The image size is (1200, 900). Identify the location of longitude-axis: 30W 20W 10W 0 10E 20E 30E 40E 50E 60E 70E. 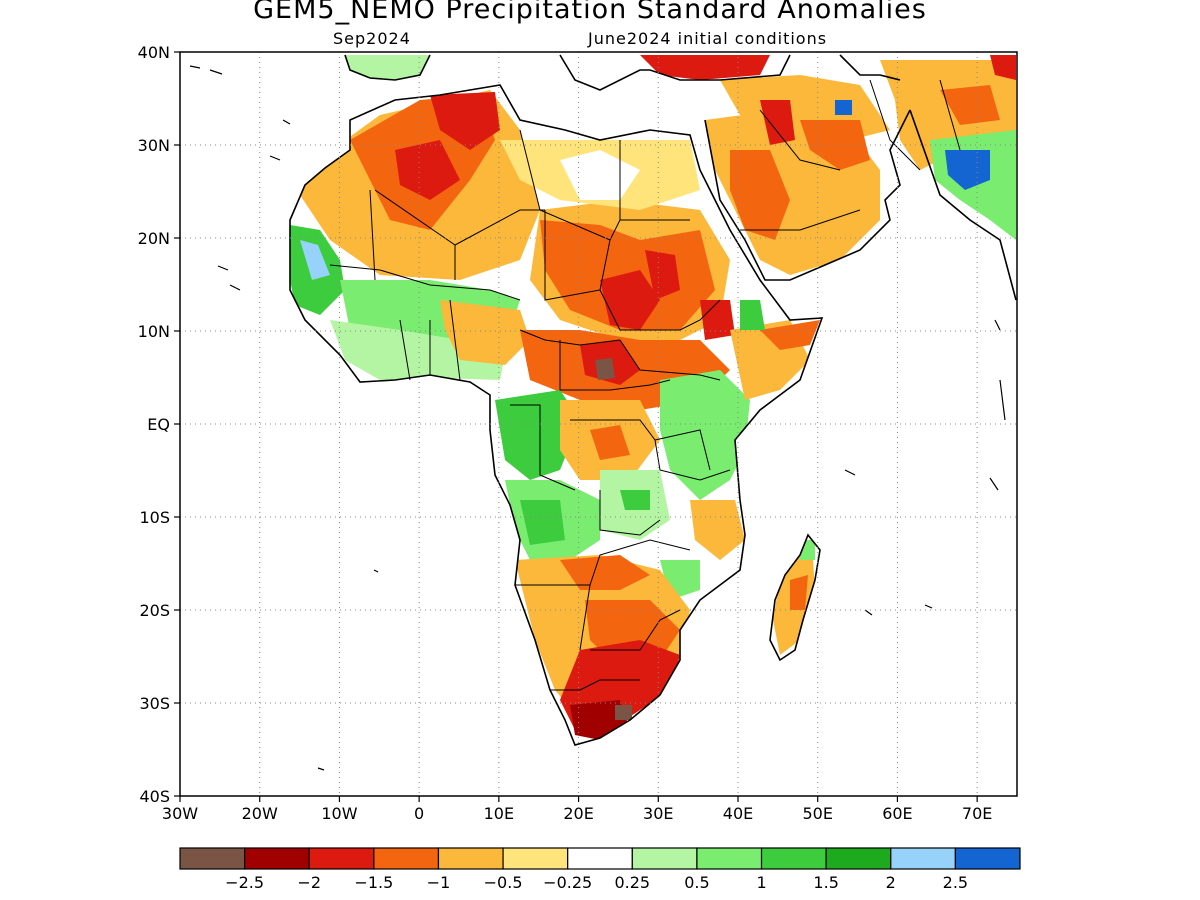
(577, 809).